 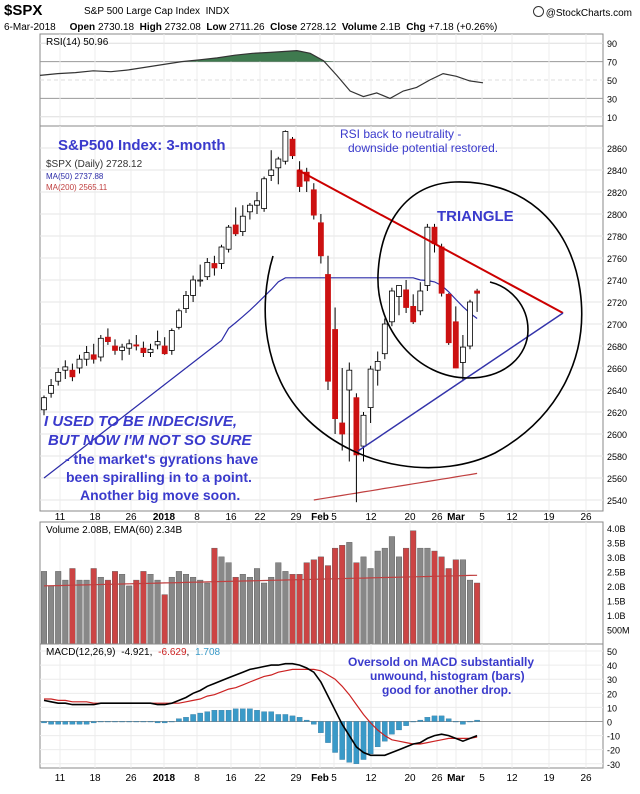 I want to click on macd-tick-label: -30, so click(x=613, y=765).